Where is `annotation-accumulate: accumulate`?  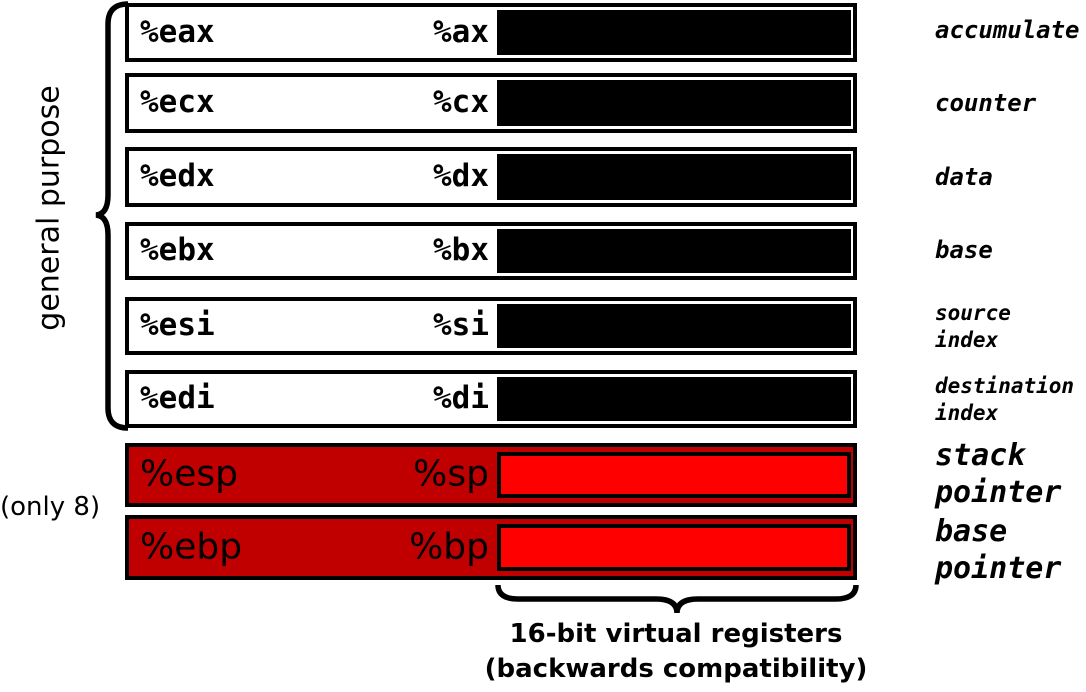
annotation-accumulate: accumulate is located at coordinates (1007, 30).